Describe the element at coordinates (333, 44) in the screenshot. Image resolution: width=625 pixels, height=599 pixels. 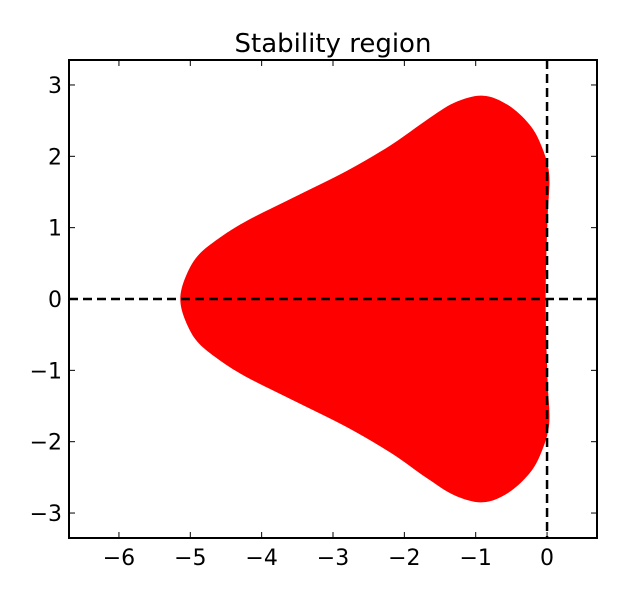
I see `chart-title: Stability region` at that location.